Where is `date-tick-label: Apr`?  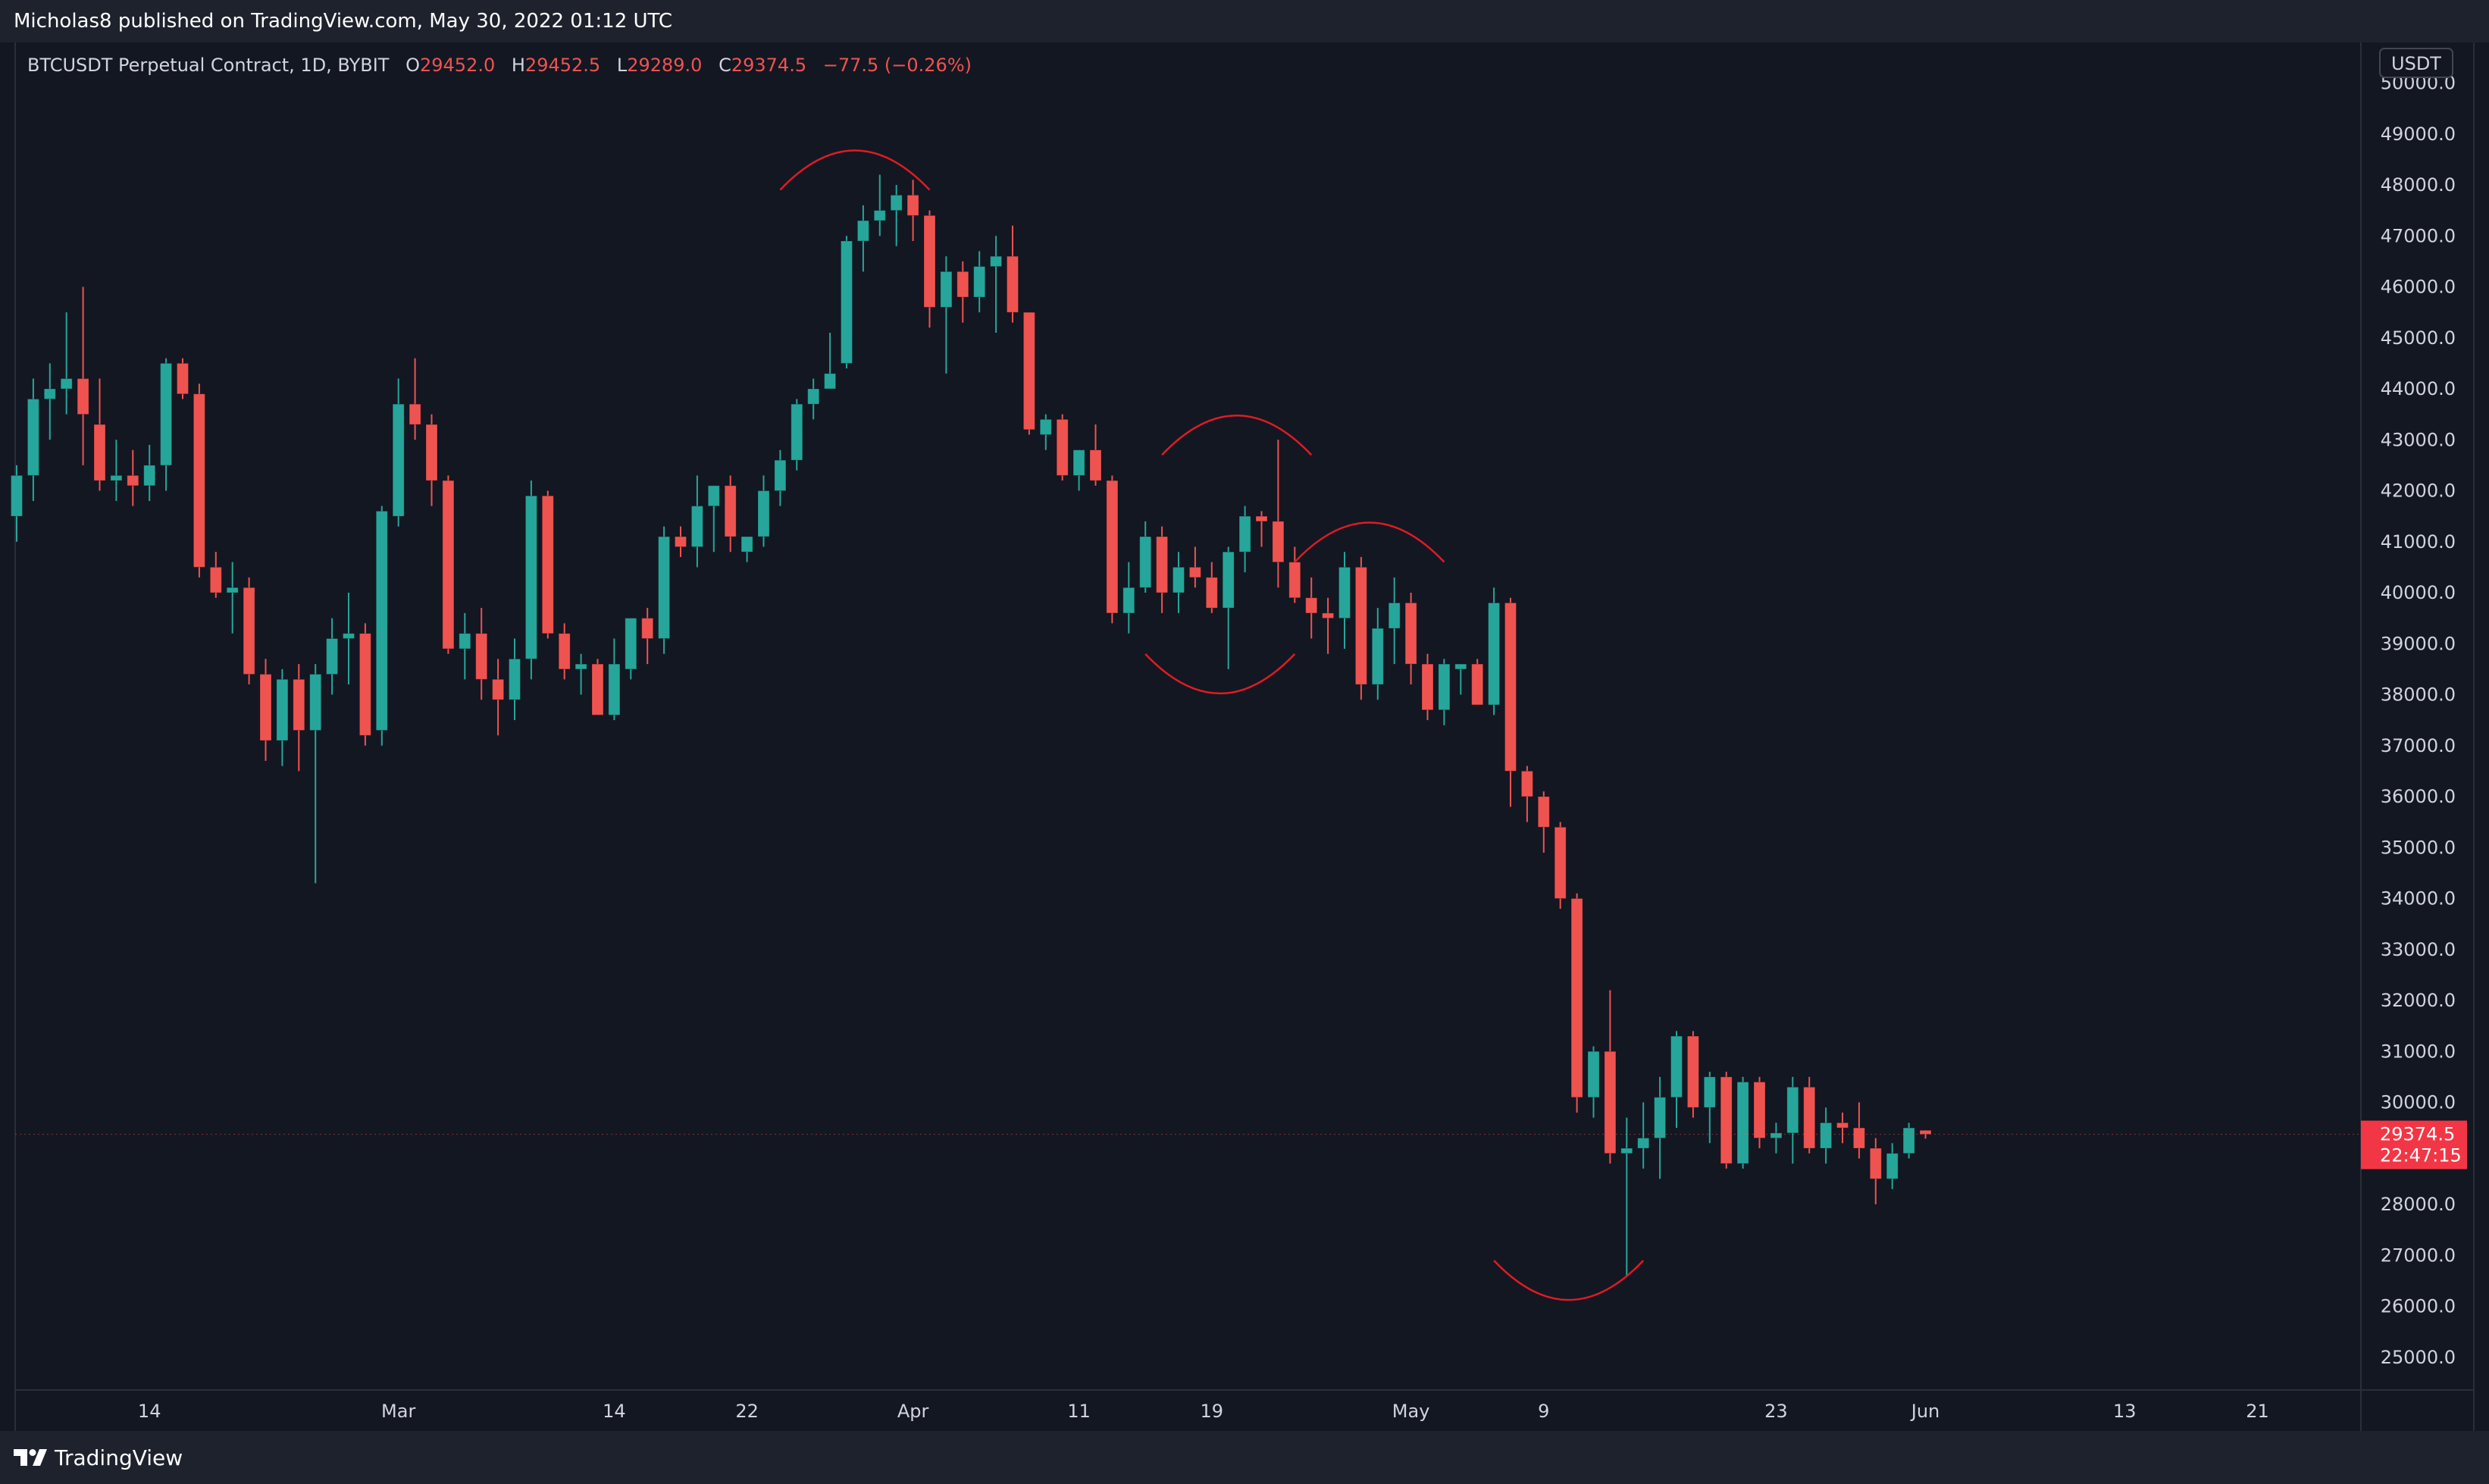 date-tick-label: Apr is located at coordinates (913, 1412).